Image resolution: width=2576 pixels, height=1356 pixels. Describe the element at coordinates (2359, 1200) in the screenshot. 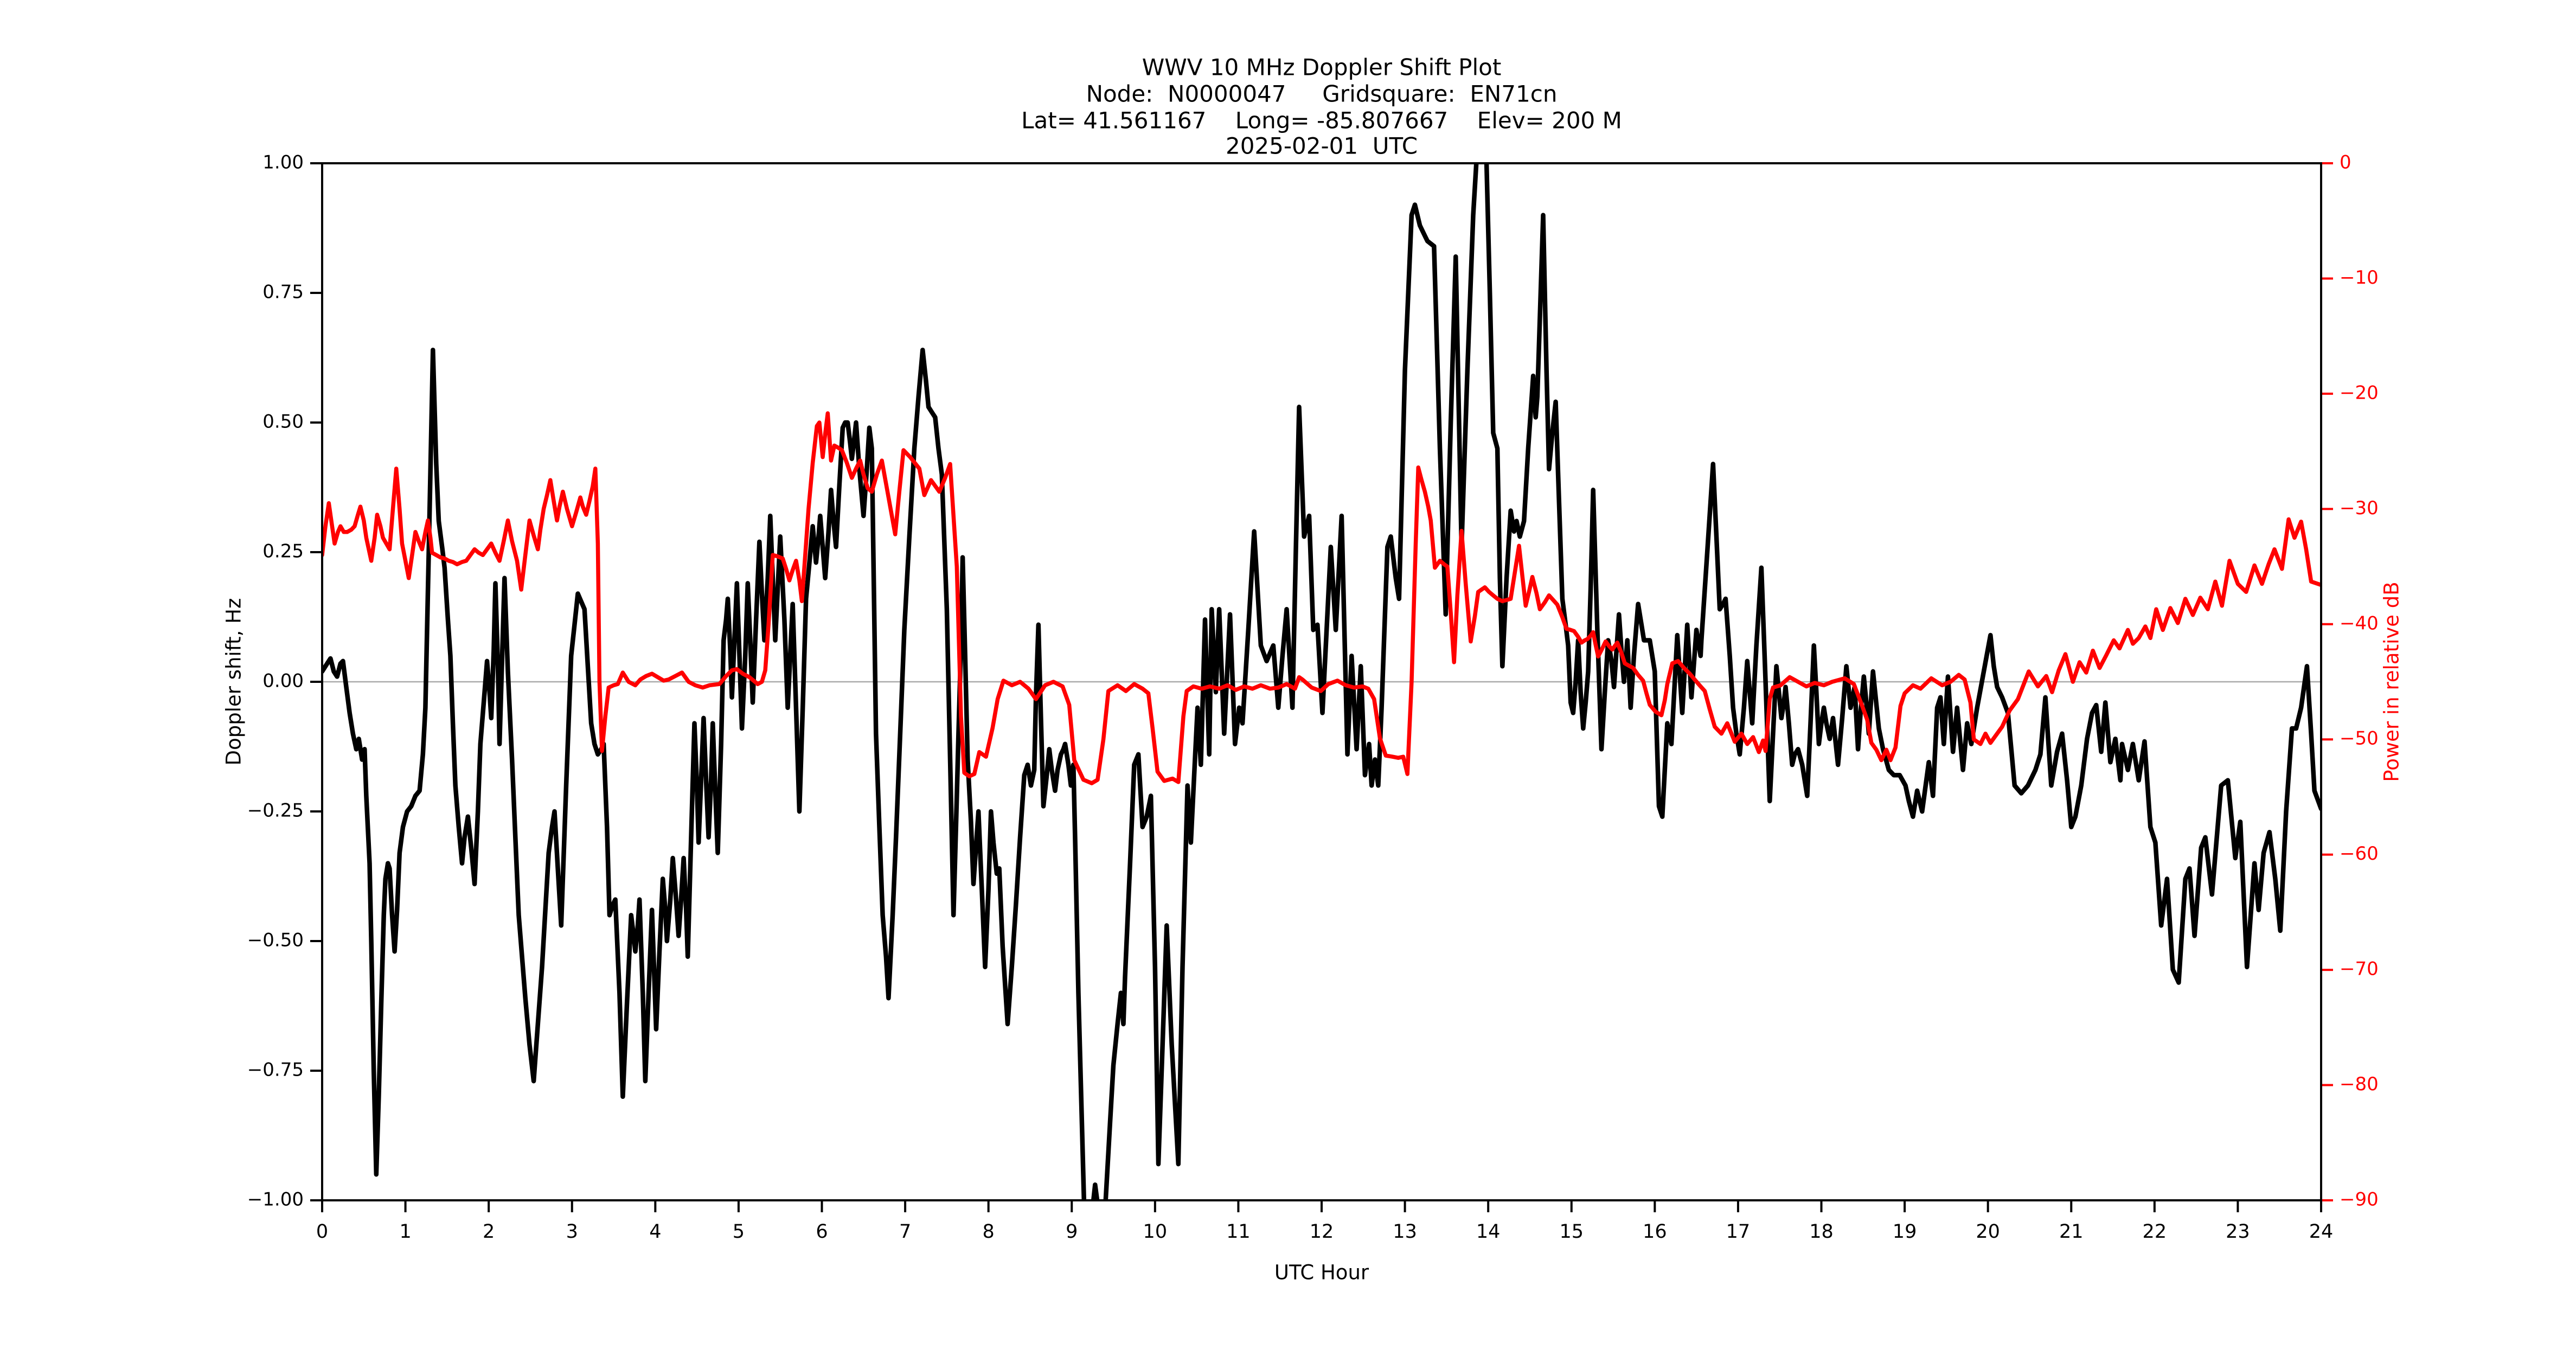

I see `y-right-tick-label: −90` at that location.